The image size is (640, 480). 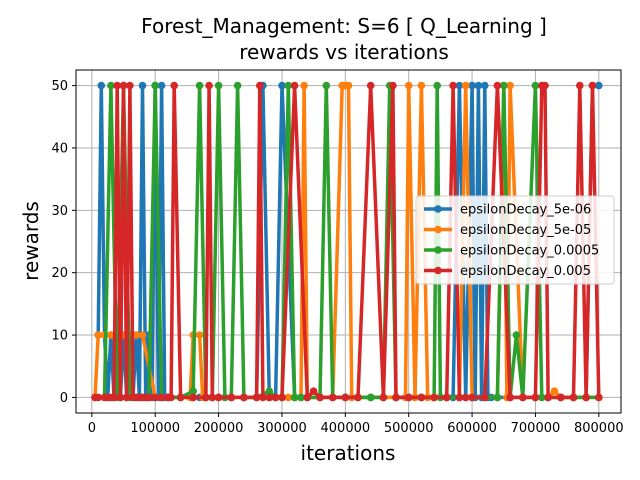 What do you see at coordinates (31, 241) in the screenshot?
I see `y-axis-label: rewards` at bounding box center [31, 241].